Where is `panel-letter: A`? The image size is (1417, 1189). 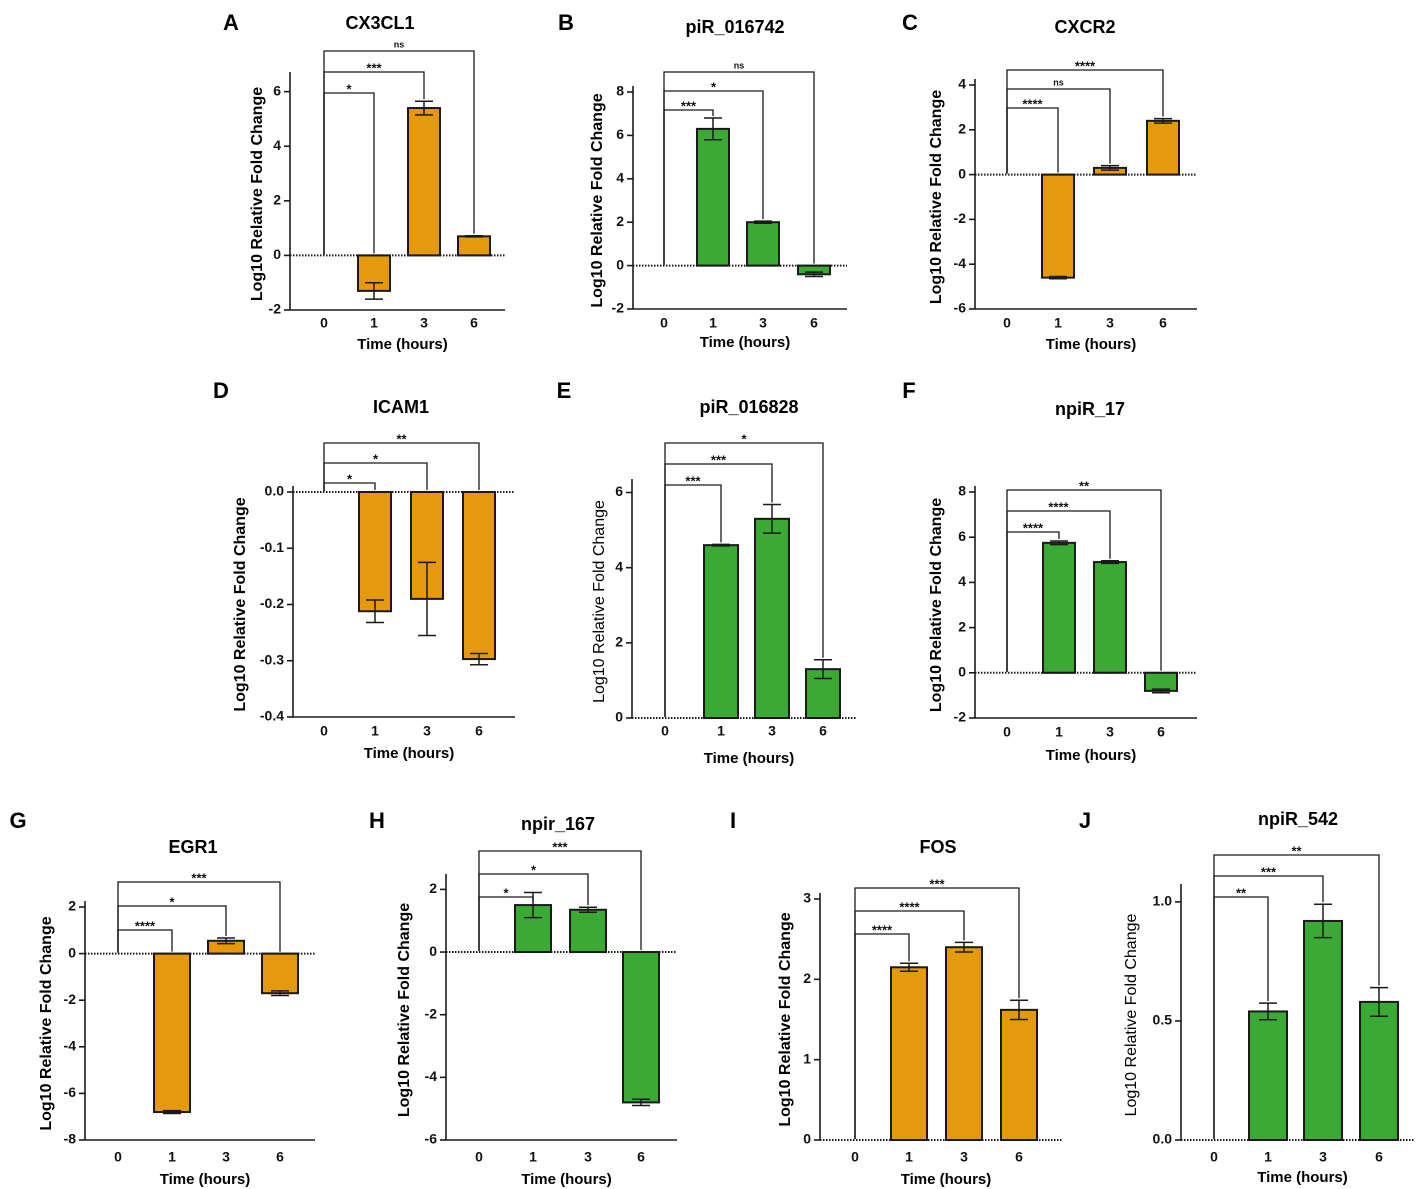
panel-letter: A is located at coordinates (231, 22).